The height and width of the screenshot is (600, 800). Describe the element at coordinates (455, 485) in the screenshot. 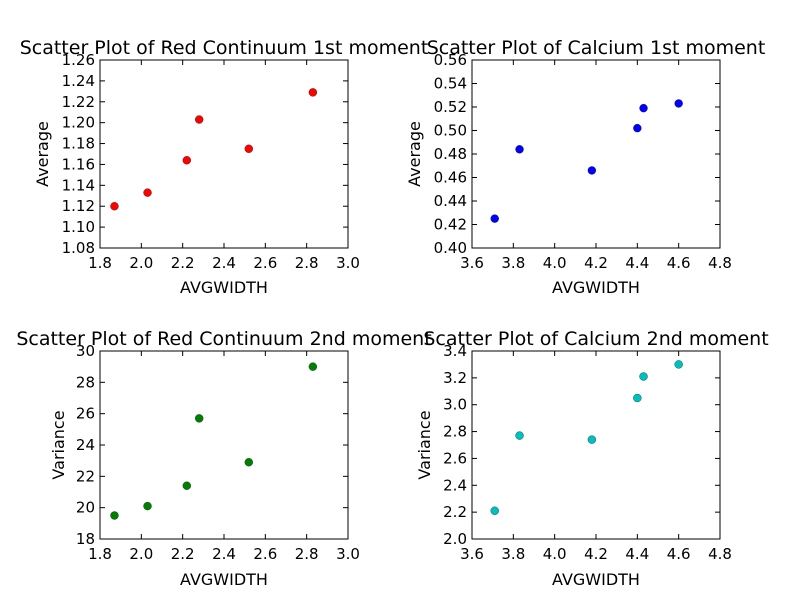

I see `y-tick-label: 2.4` at that location.